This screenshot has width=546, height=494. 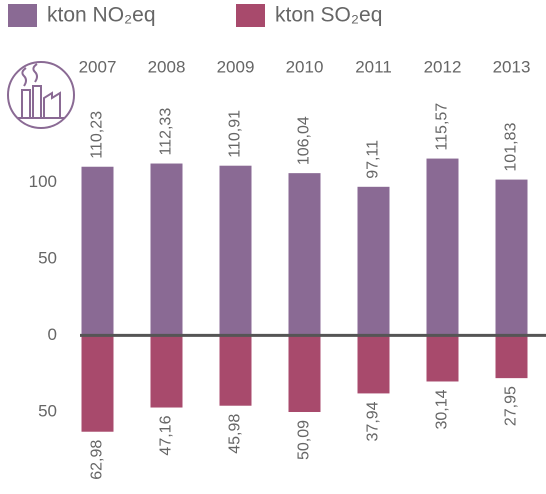 I want to click on value-label: 37,94, so click(x=373, y=421).